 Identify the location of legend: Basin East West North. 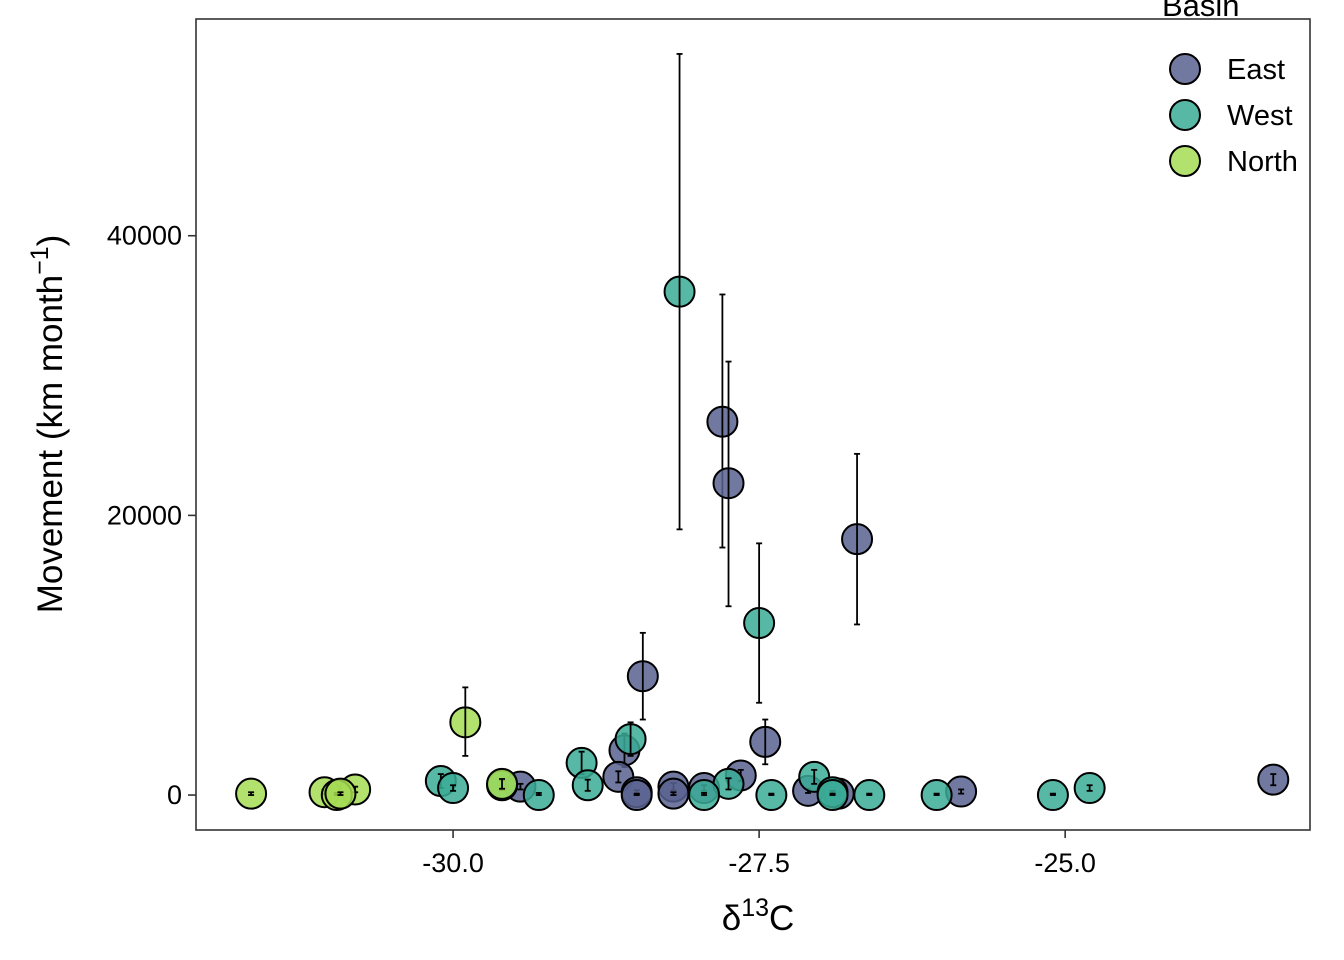
(1230, 89).